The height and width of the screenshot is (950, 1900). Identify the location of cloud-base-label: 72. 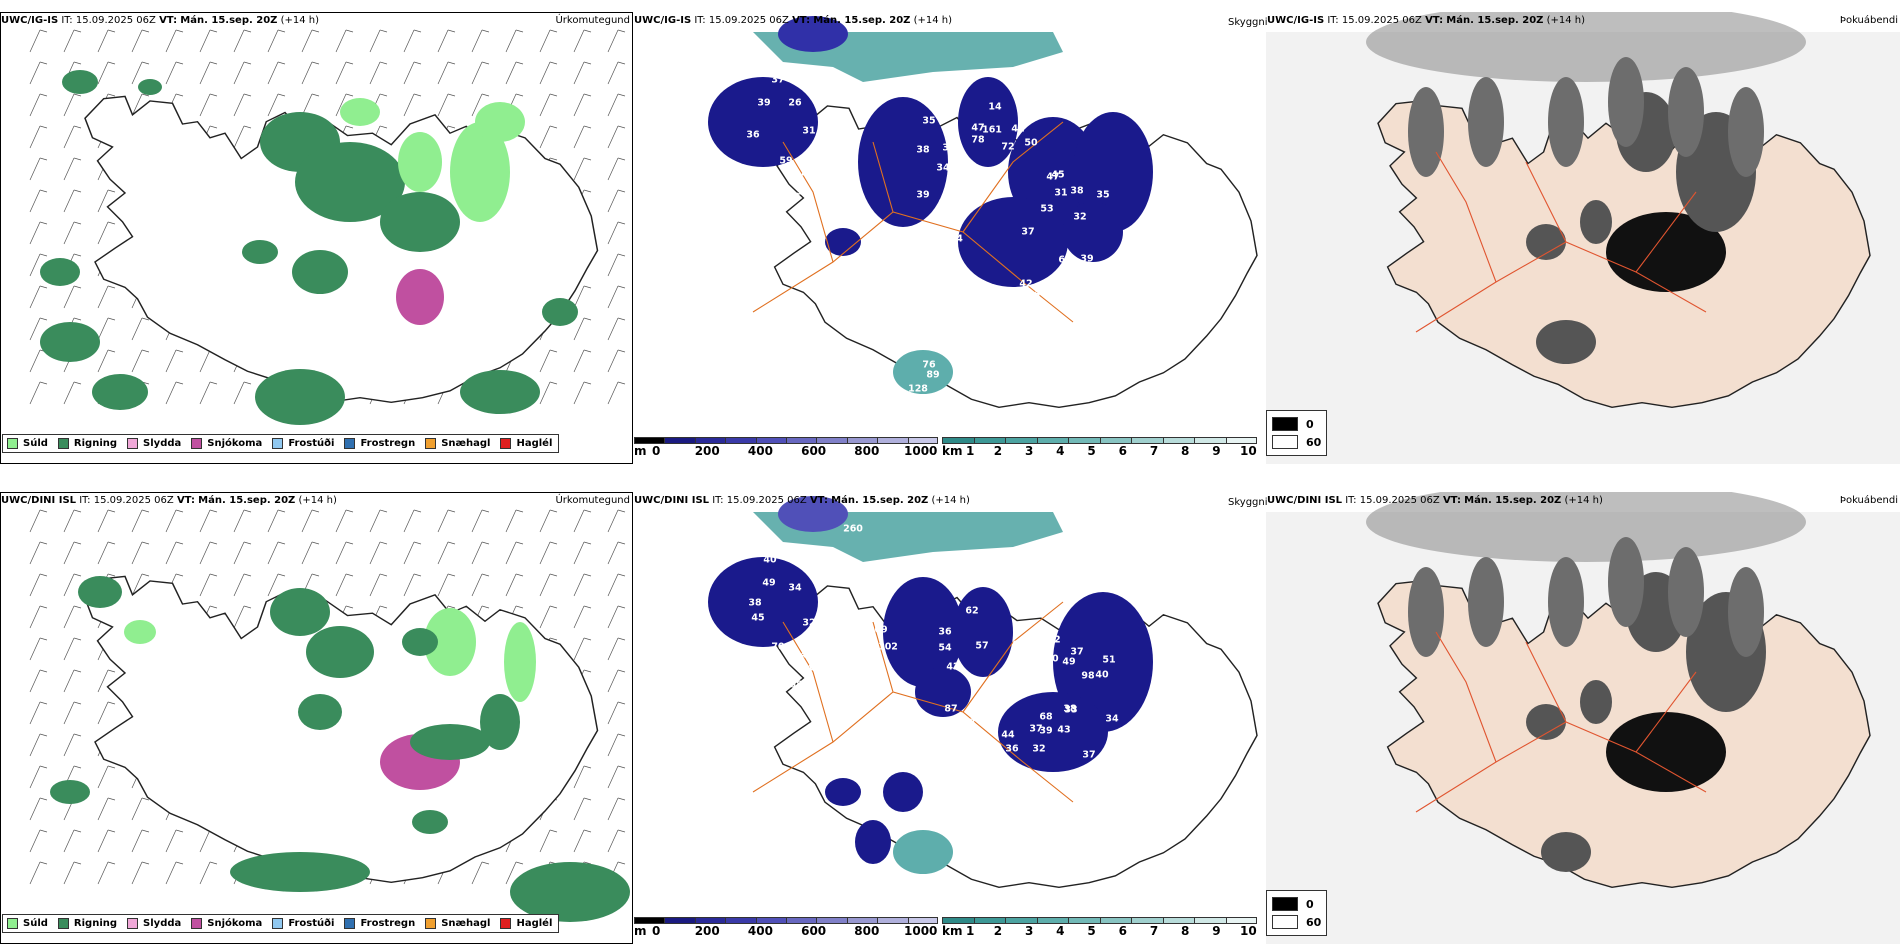
(883, 263).